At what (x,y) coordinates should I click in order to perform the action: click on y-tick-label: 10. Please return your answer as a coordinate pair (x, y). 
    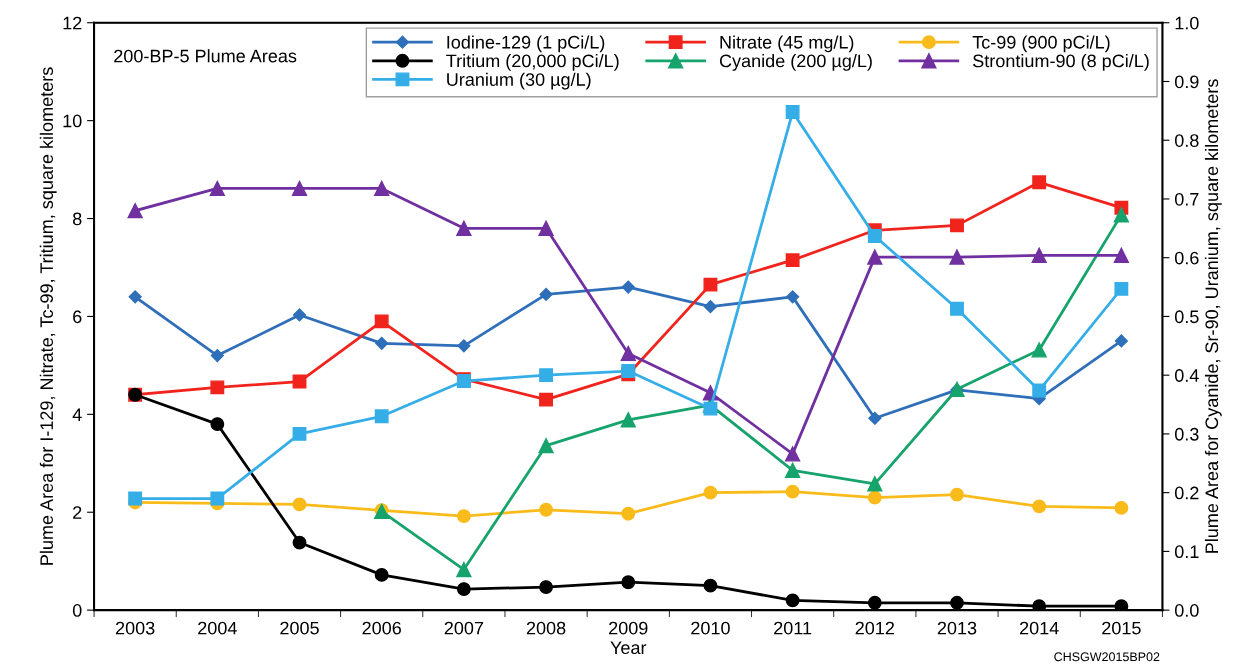
    Looking at the image, I should click on (72, 121).